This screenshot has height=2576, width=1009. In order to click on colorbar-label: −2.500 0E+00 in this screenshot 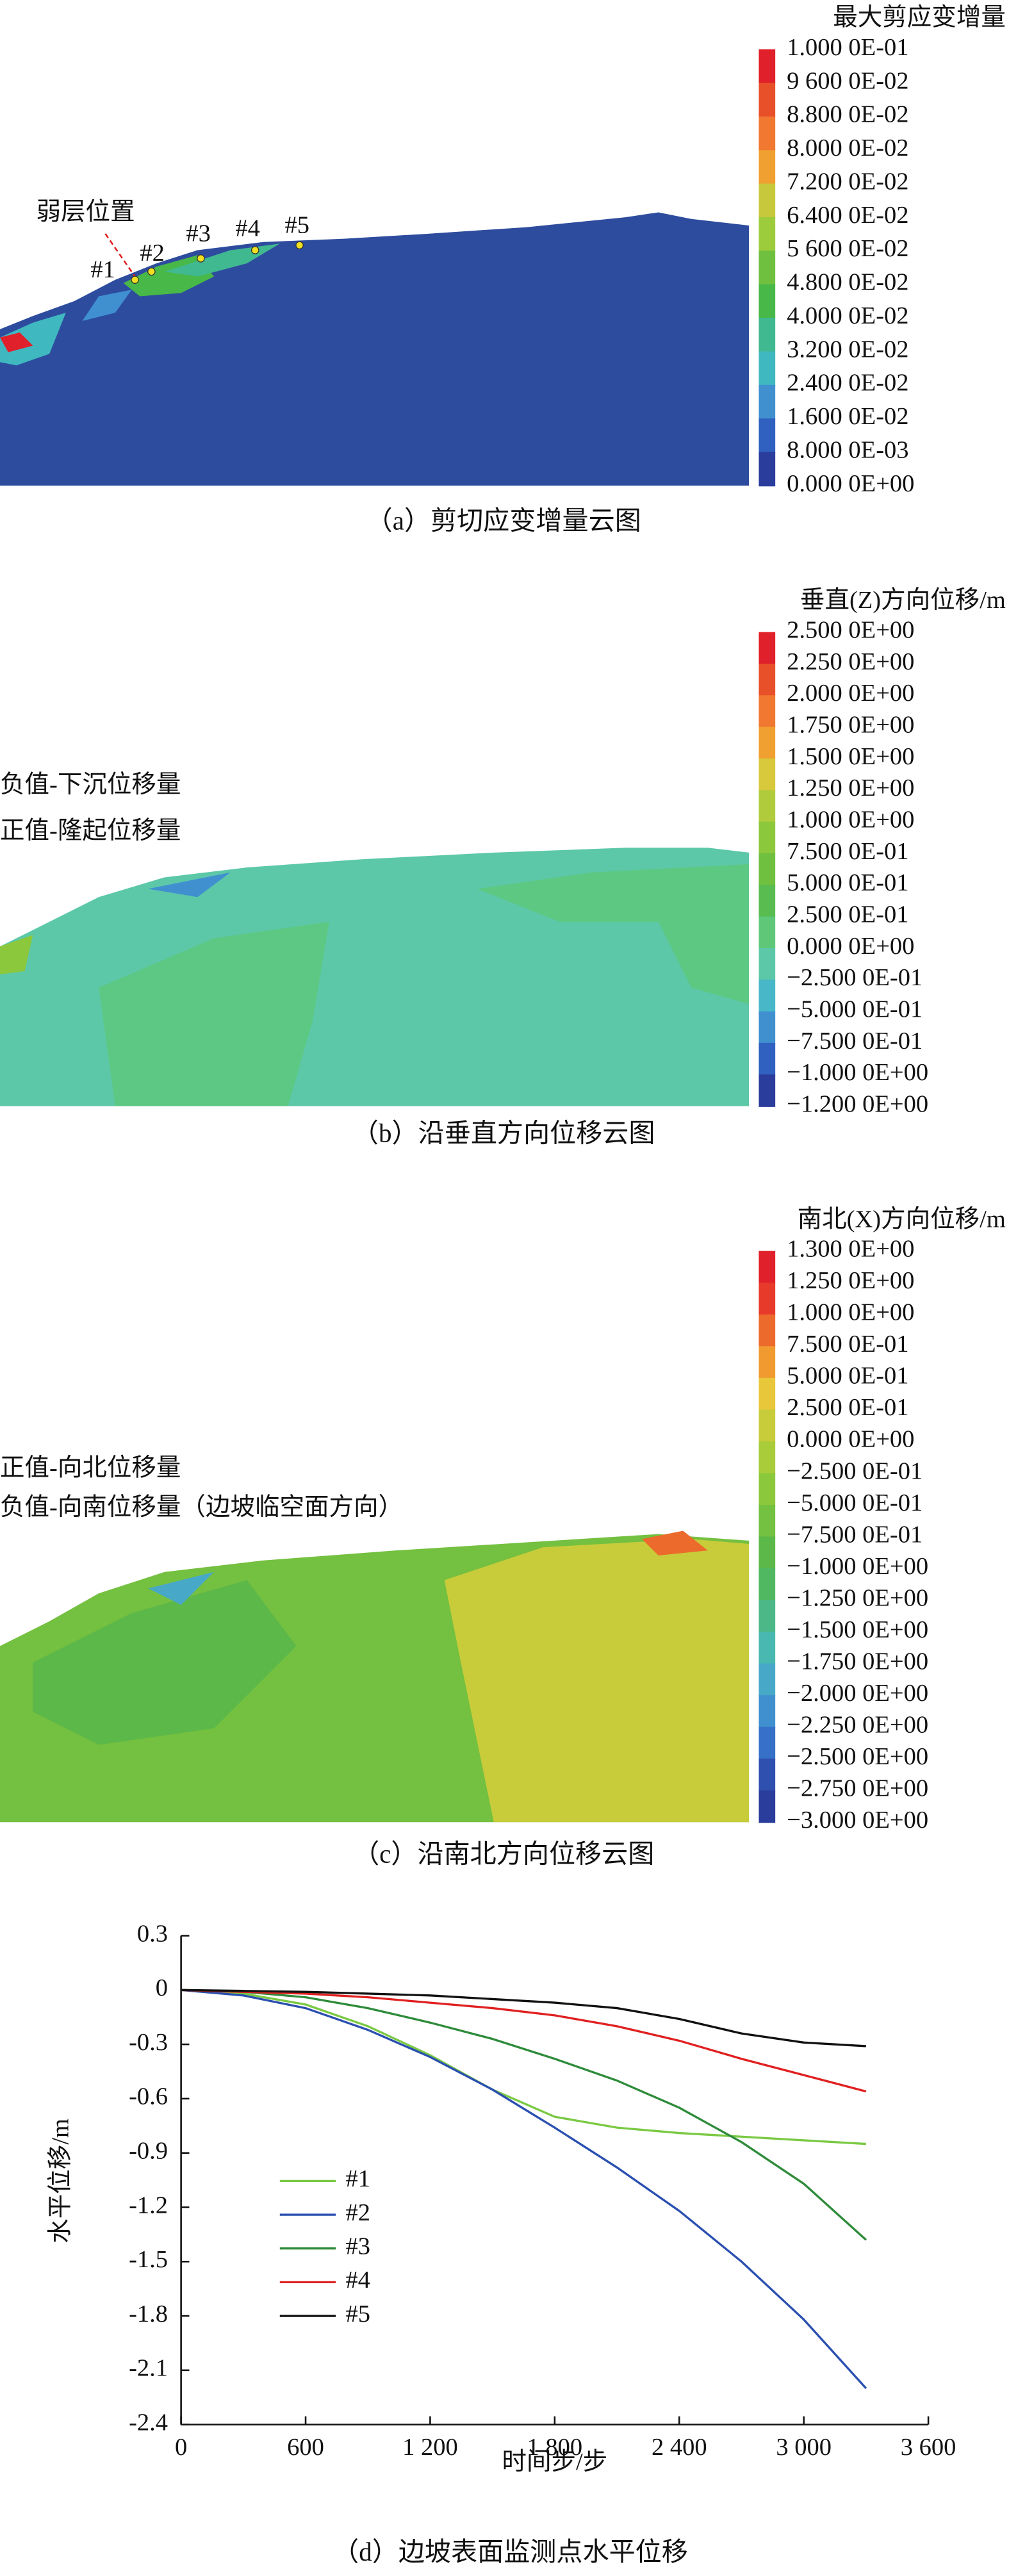, I will do `click(857, 1757)`.